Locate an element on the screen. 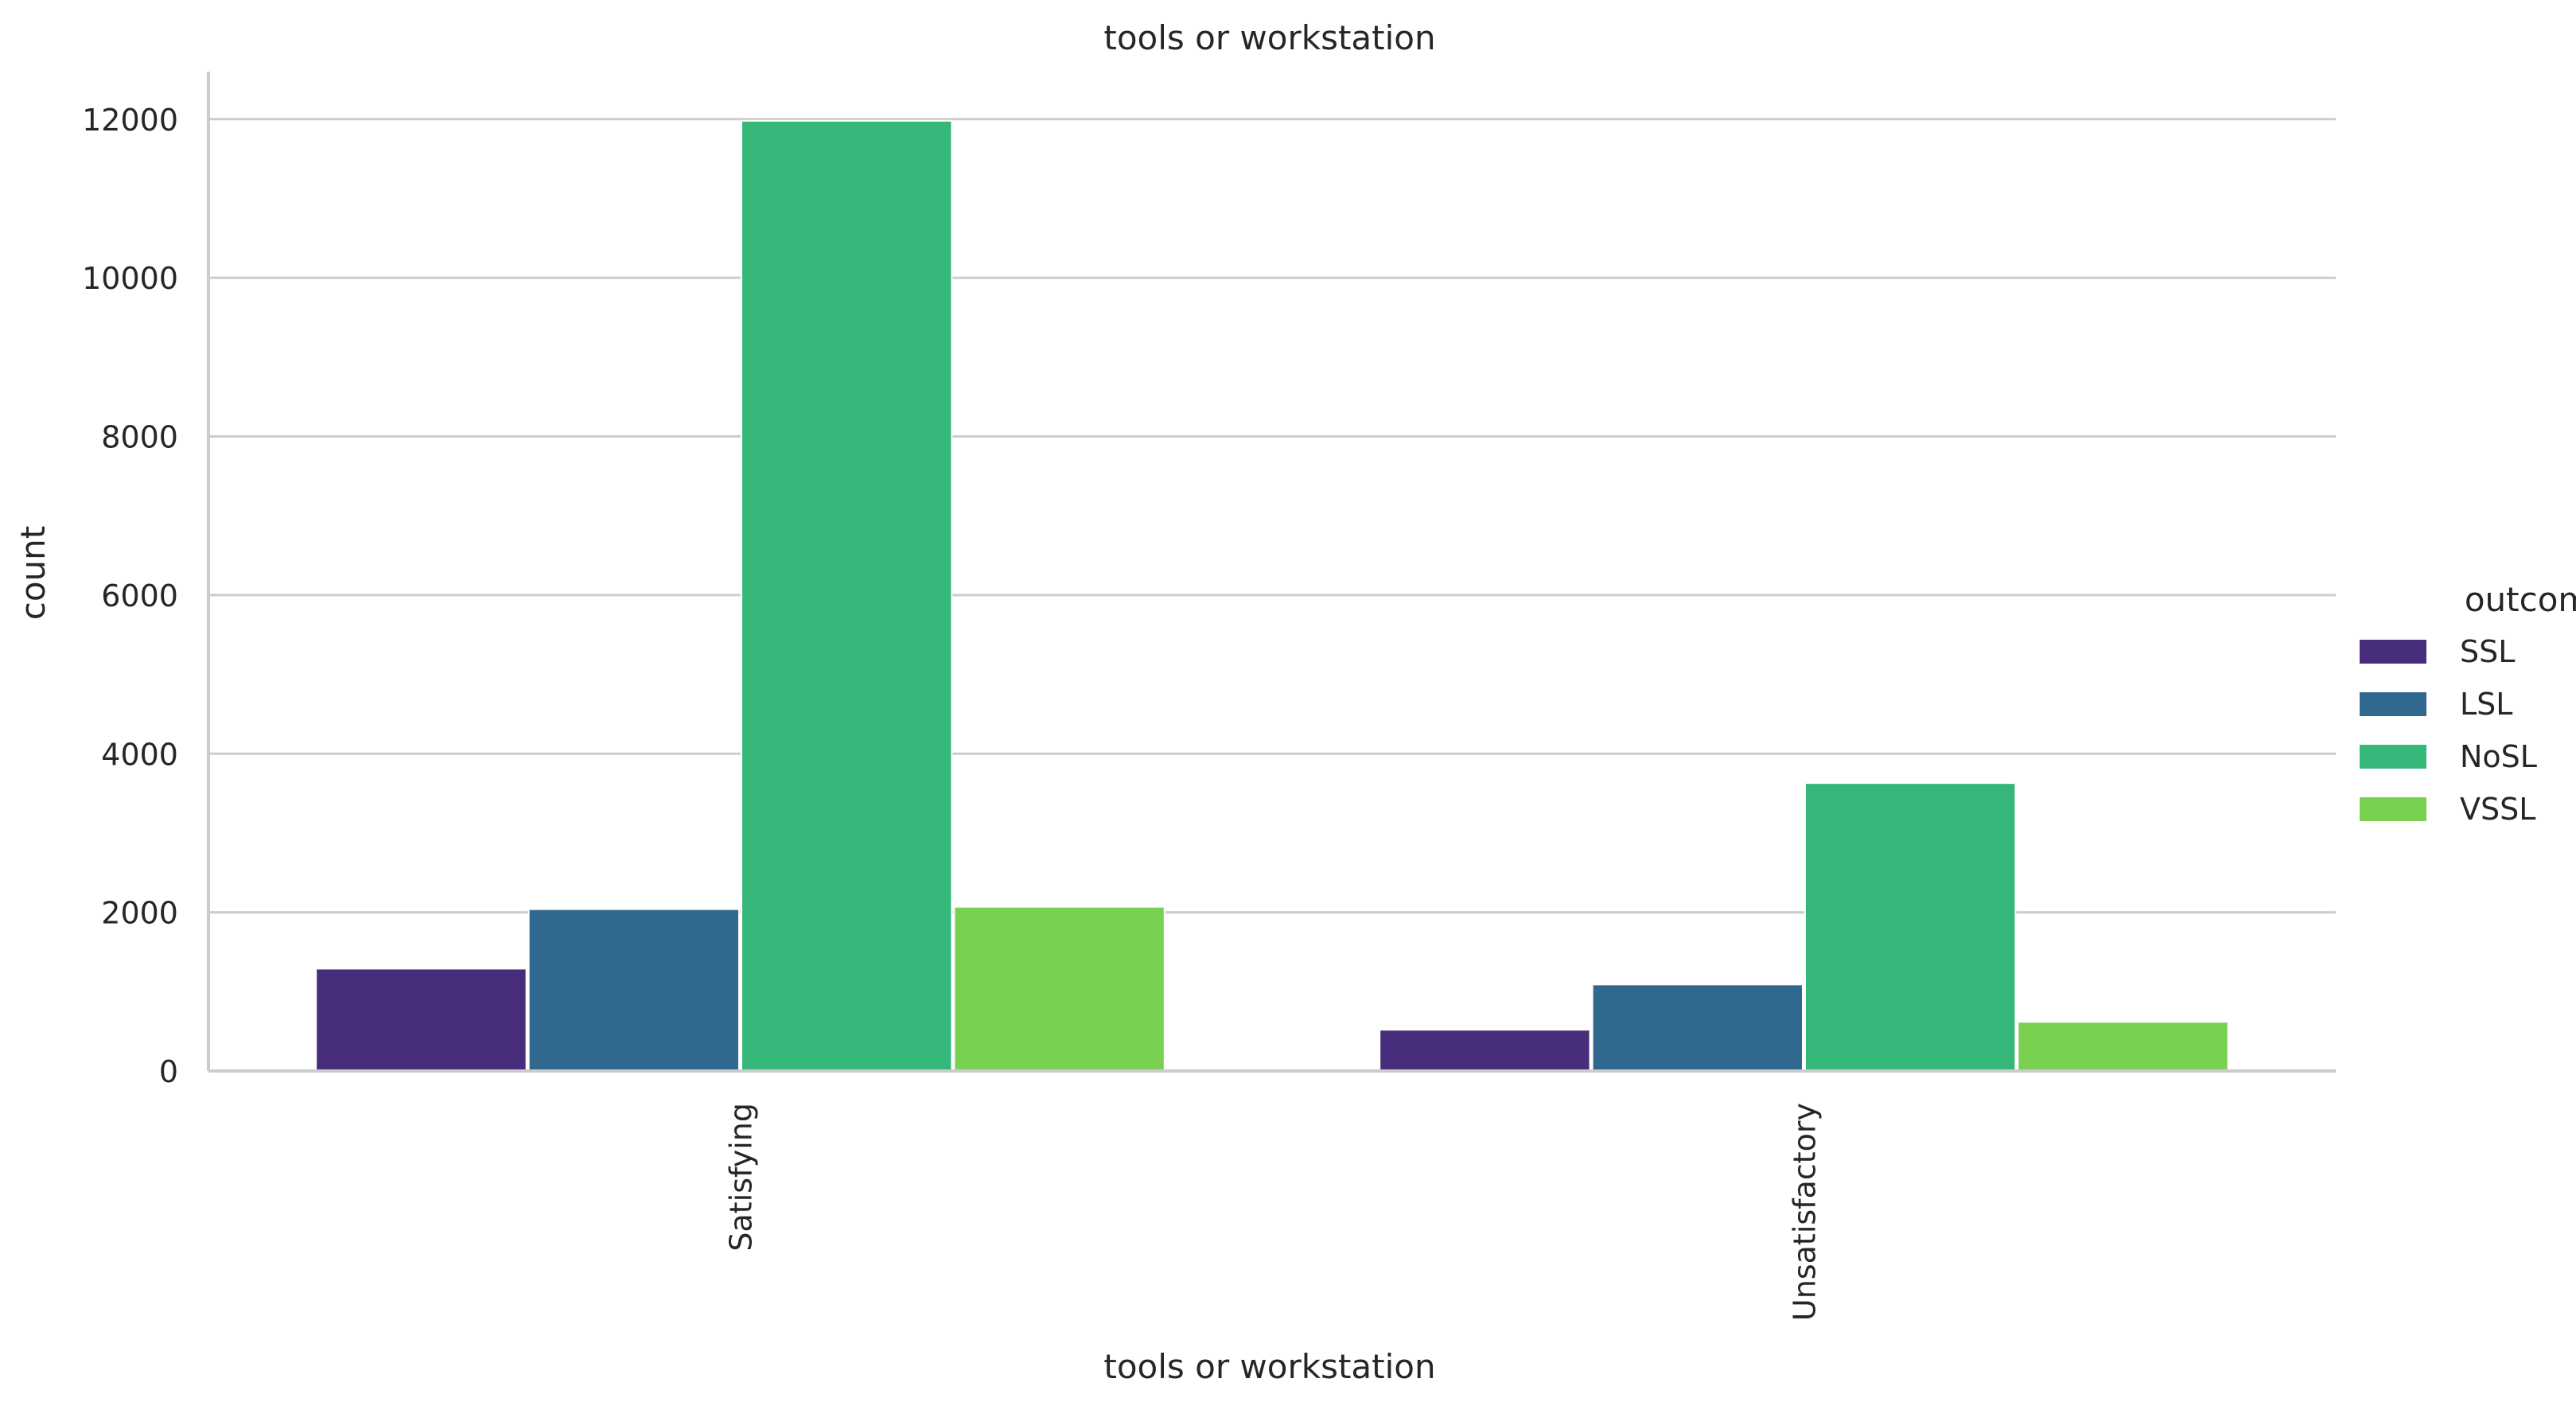 The image size is (2576, 1402). y-tick-label: 6000 is located at coordinates (140, 595).